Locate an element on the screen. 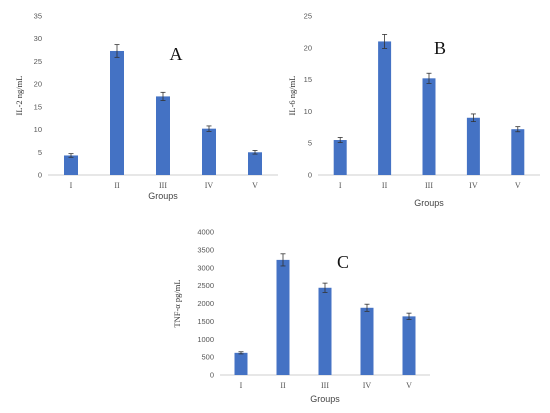 This screenshot has height=413, width=550. y-axis-label: TNF-α pg/mL is located at coordinates (177, 303).